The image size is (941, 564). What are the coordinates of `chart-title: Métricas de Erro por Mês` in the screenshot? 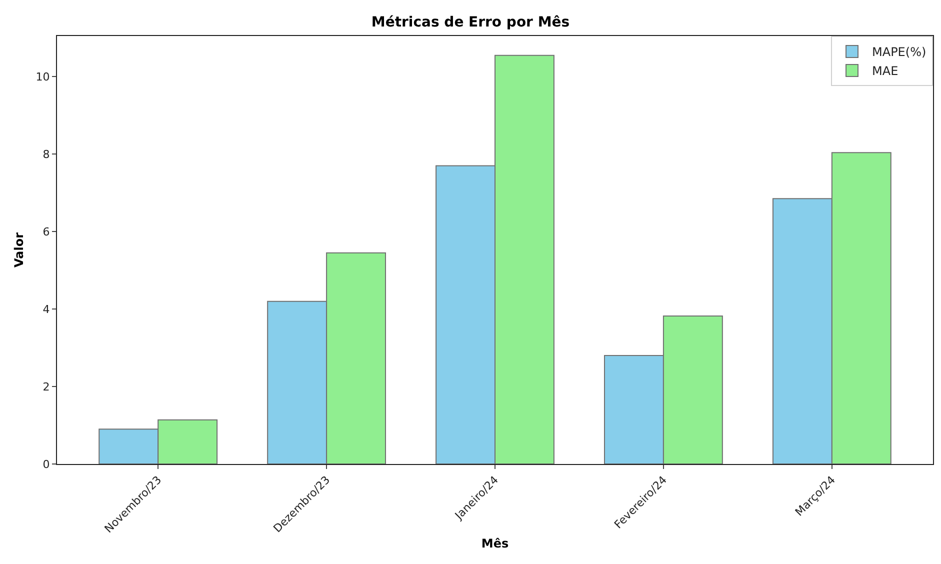 It's located at (470, 22).